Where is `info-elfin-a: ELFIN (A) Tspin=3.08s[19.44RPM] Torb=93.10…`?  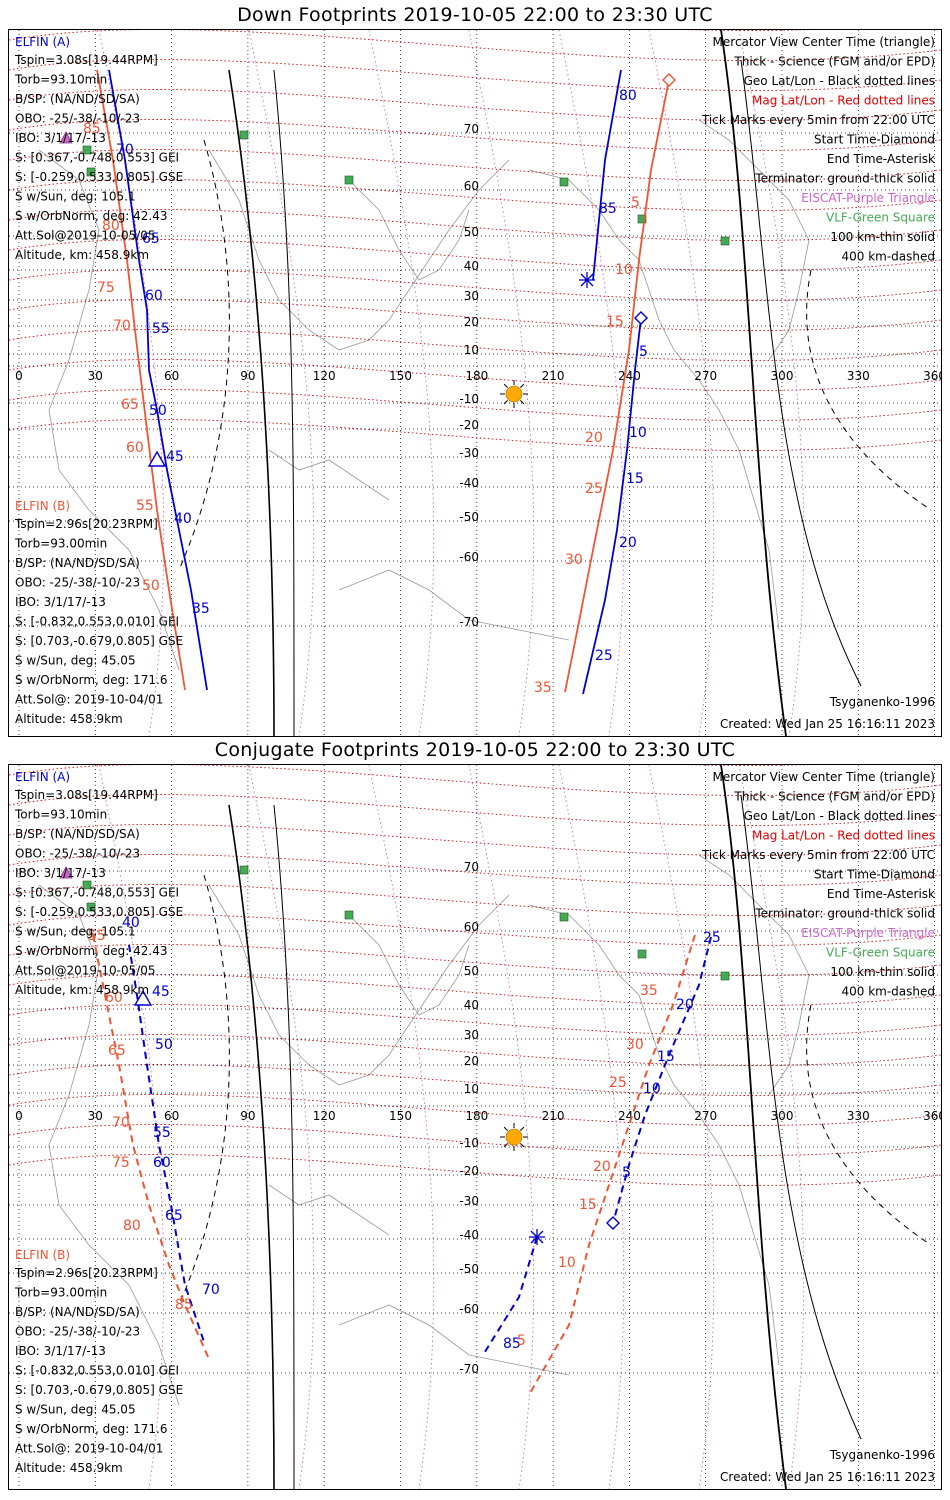 info-elfin-a: ELFIN (A) Tspin=3.08s[19.44RPM] Torb=93.10… is located at coordinates (98, 148).